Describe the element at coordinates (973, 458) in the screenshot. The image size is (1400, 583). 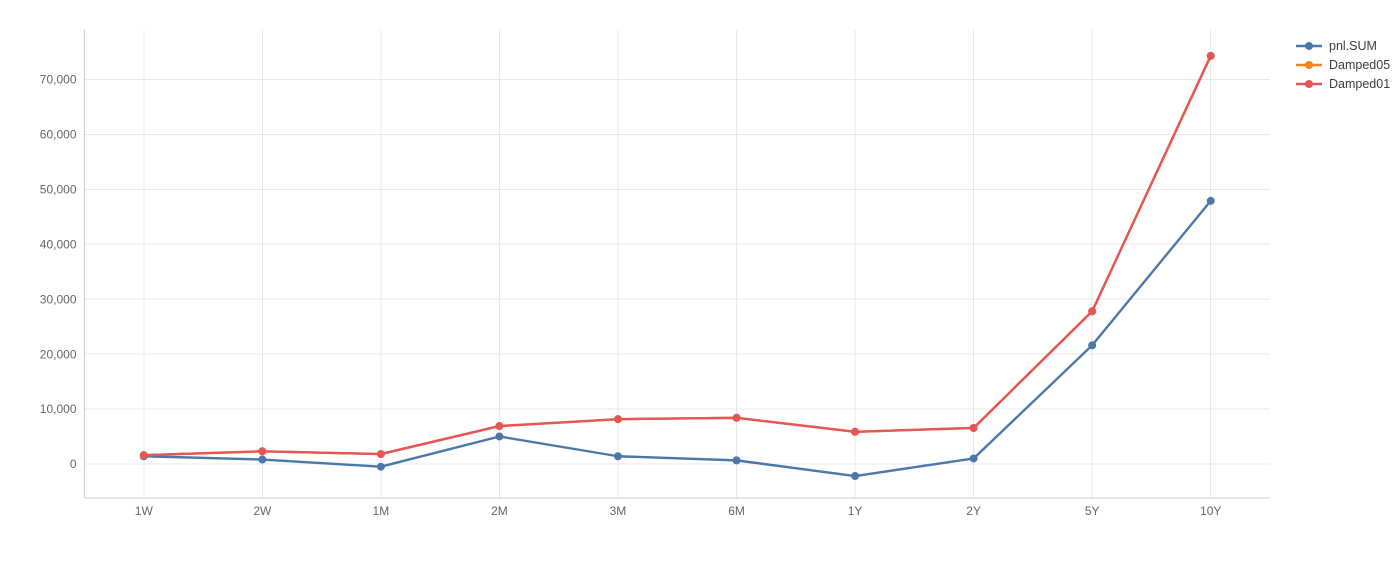
I see `data-point-pnl.SUM-2Y` at that location.